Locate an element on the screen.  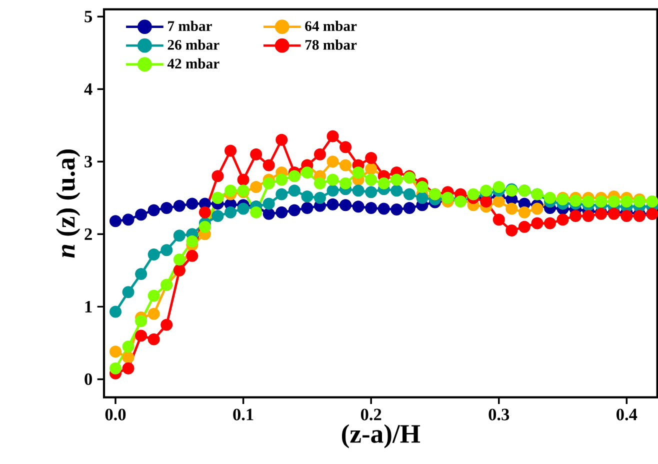
x-axis-title: (z-a)/H is located at coordinates (381, 436).